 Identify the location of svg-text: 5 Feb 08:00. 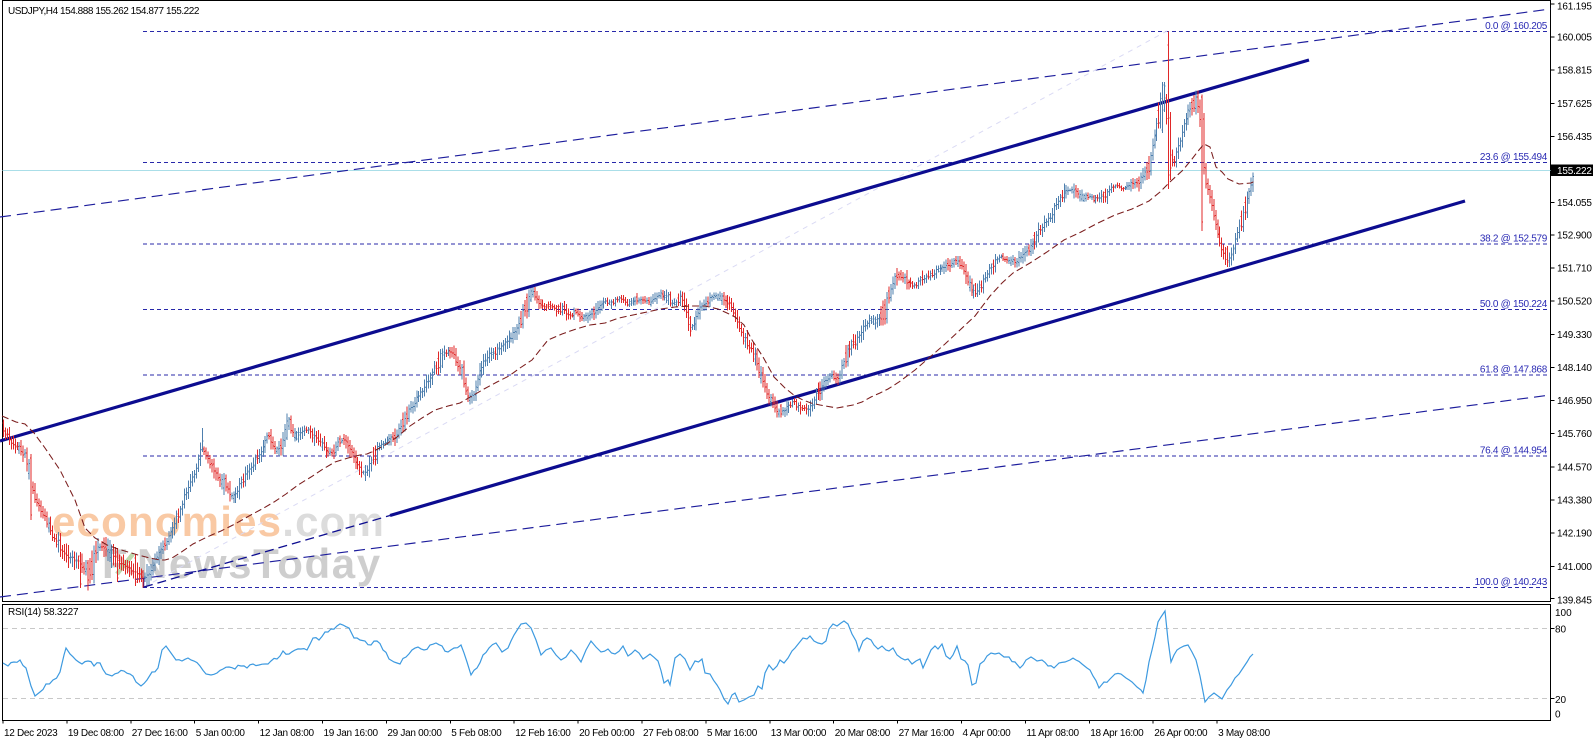
(476, 733).